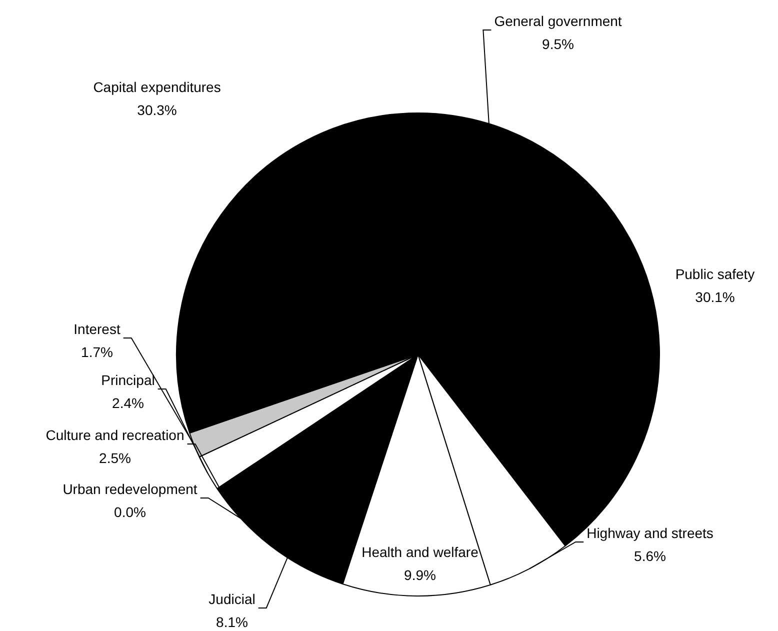 This screenshot has height=631, width=778. What do you see at coordinates (157, 110) in the screenshot?
I see `data-label: 30.3%` at bounding box center [157, 110].